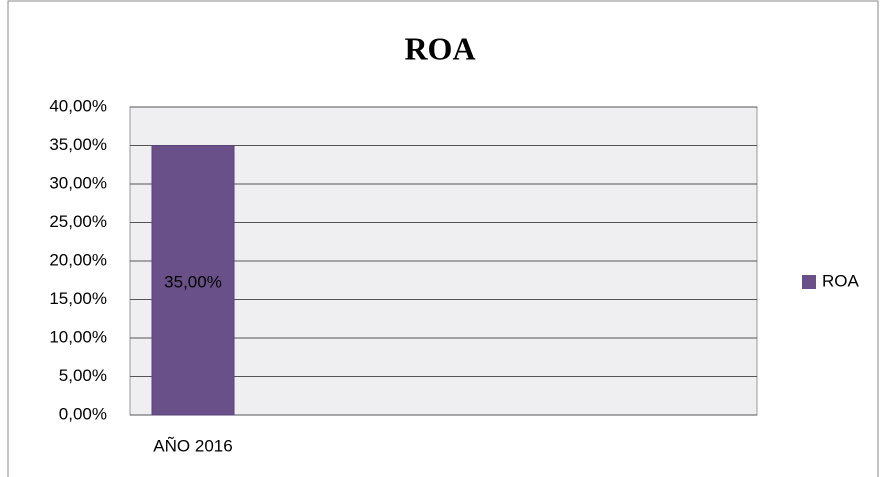 The width and height of the screenshot is (880, 477). I want to click on x-tick-label: AÑO 2016, so click(192, 445).